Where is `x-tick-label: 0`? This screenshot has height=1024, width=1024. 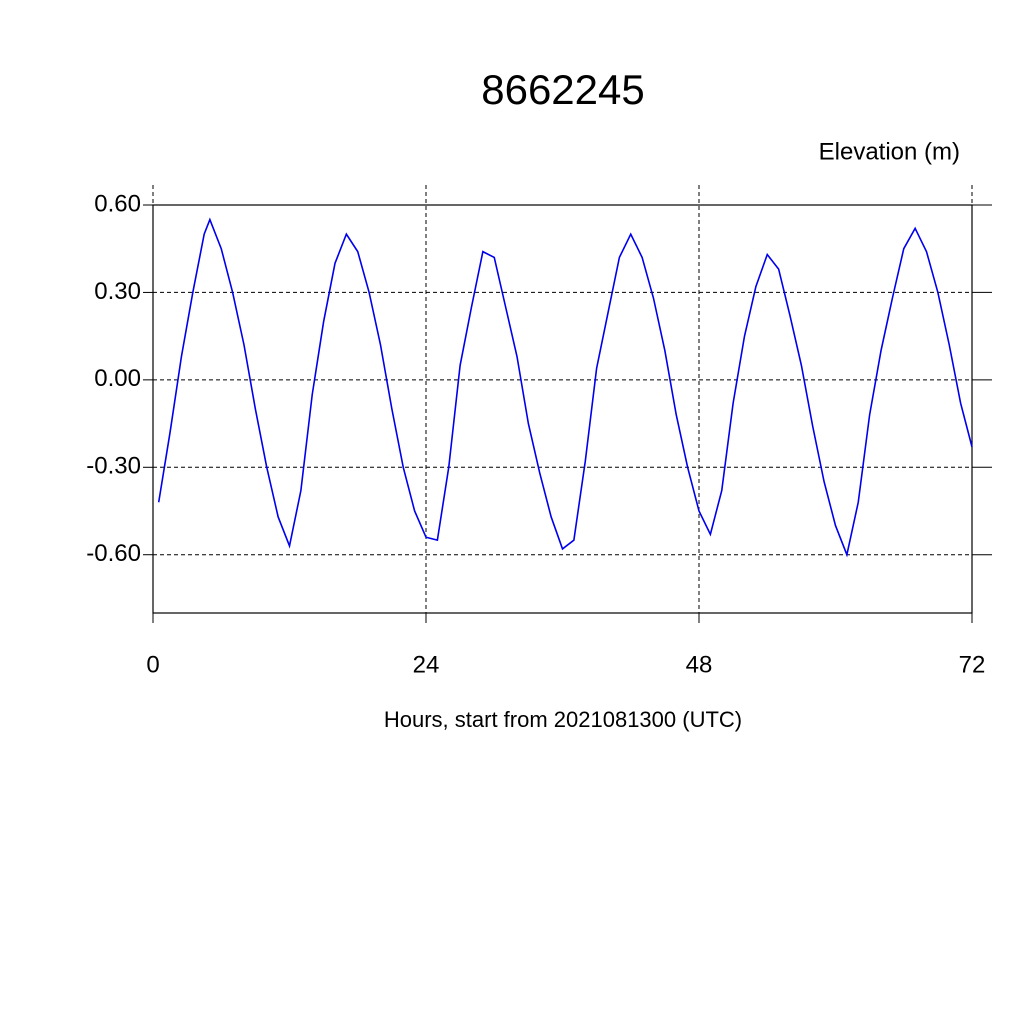 x-tick-label: 0 is located at coordinates (152, 664).